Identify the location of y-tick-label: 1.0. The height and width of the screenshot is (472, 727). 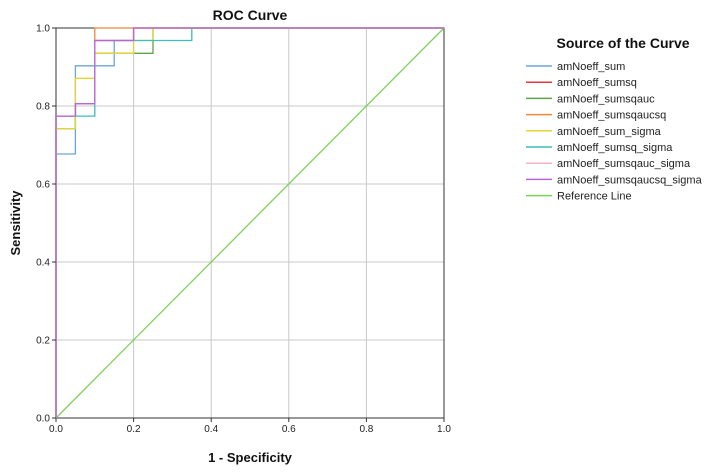
(43, 29).